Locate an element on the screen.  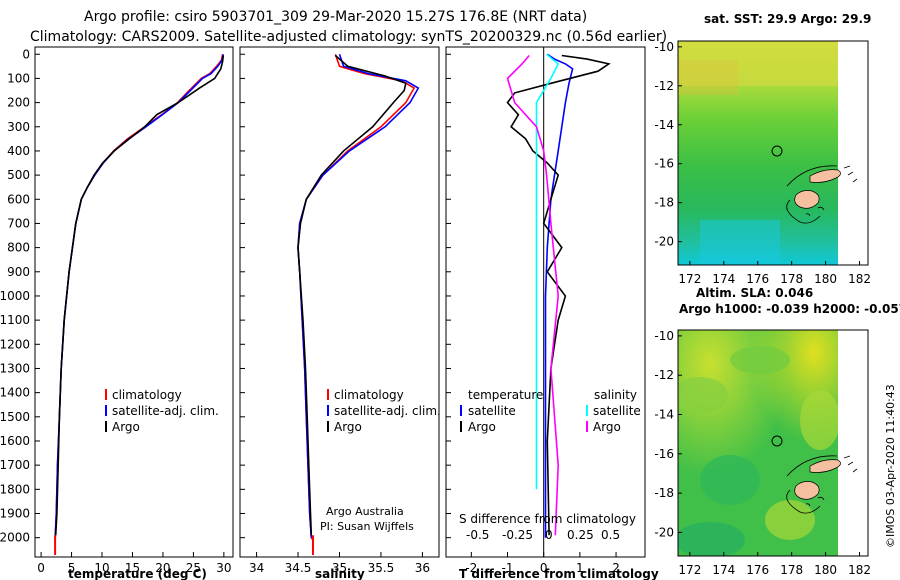
x-tick-label: 30 is located at coordinates (223, 568).